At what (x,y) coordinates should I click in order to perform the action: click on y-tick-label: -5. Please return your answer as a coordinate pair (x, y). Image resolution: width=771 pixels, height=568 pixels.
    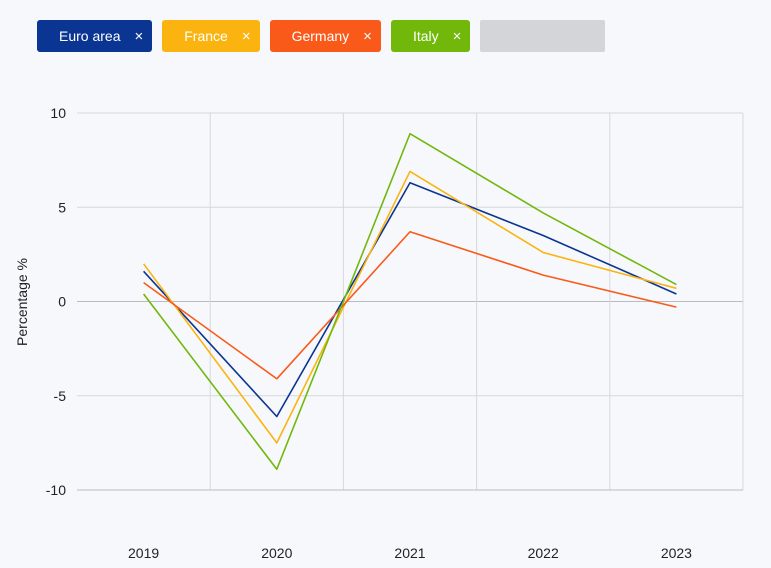
    Looking at the image, I should click on (60, 396).